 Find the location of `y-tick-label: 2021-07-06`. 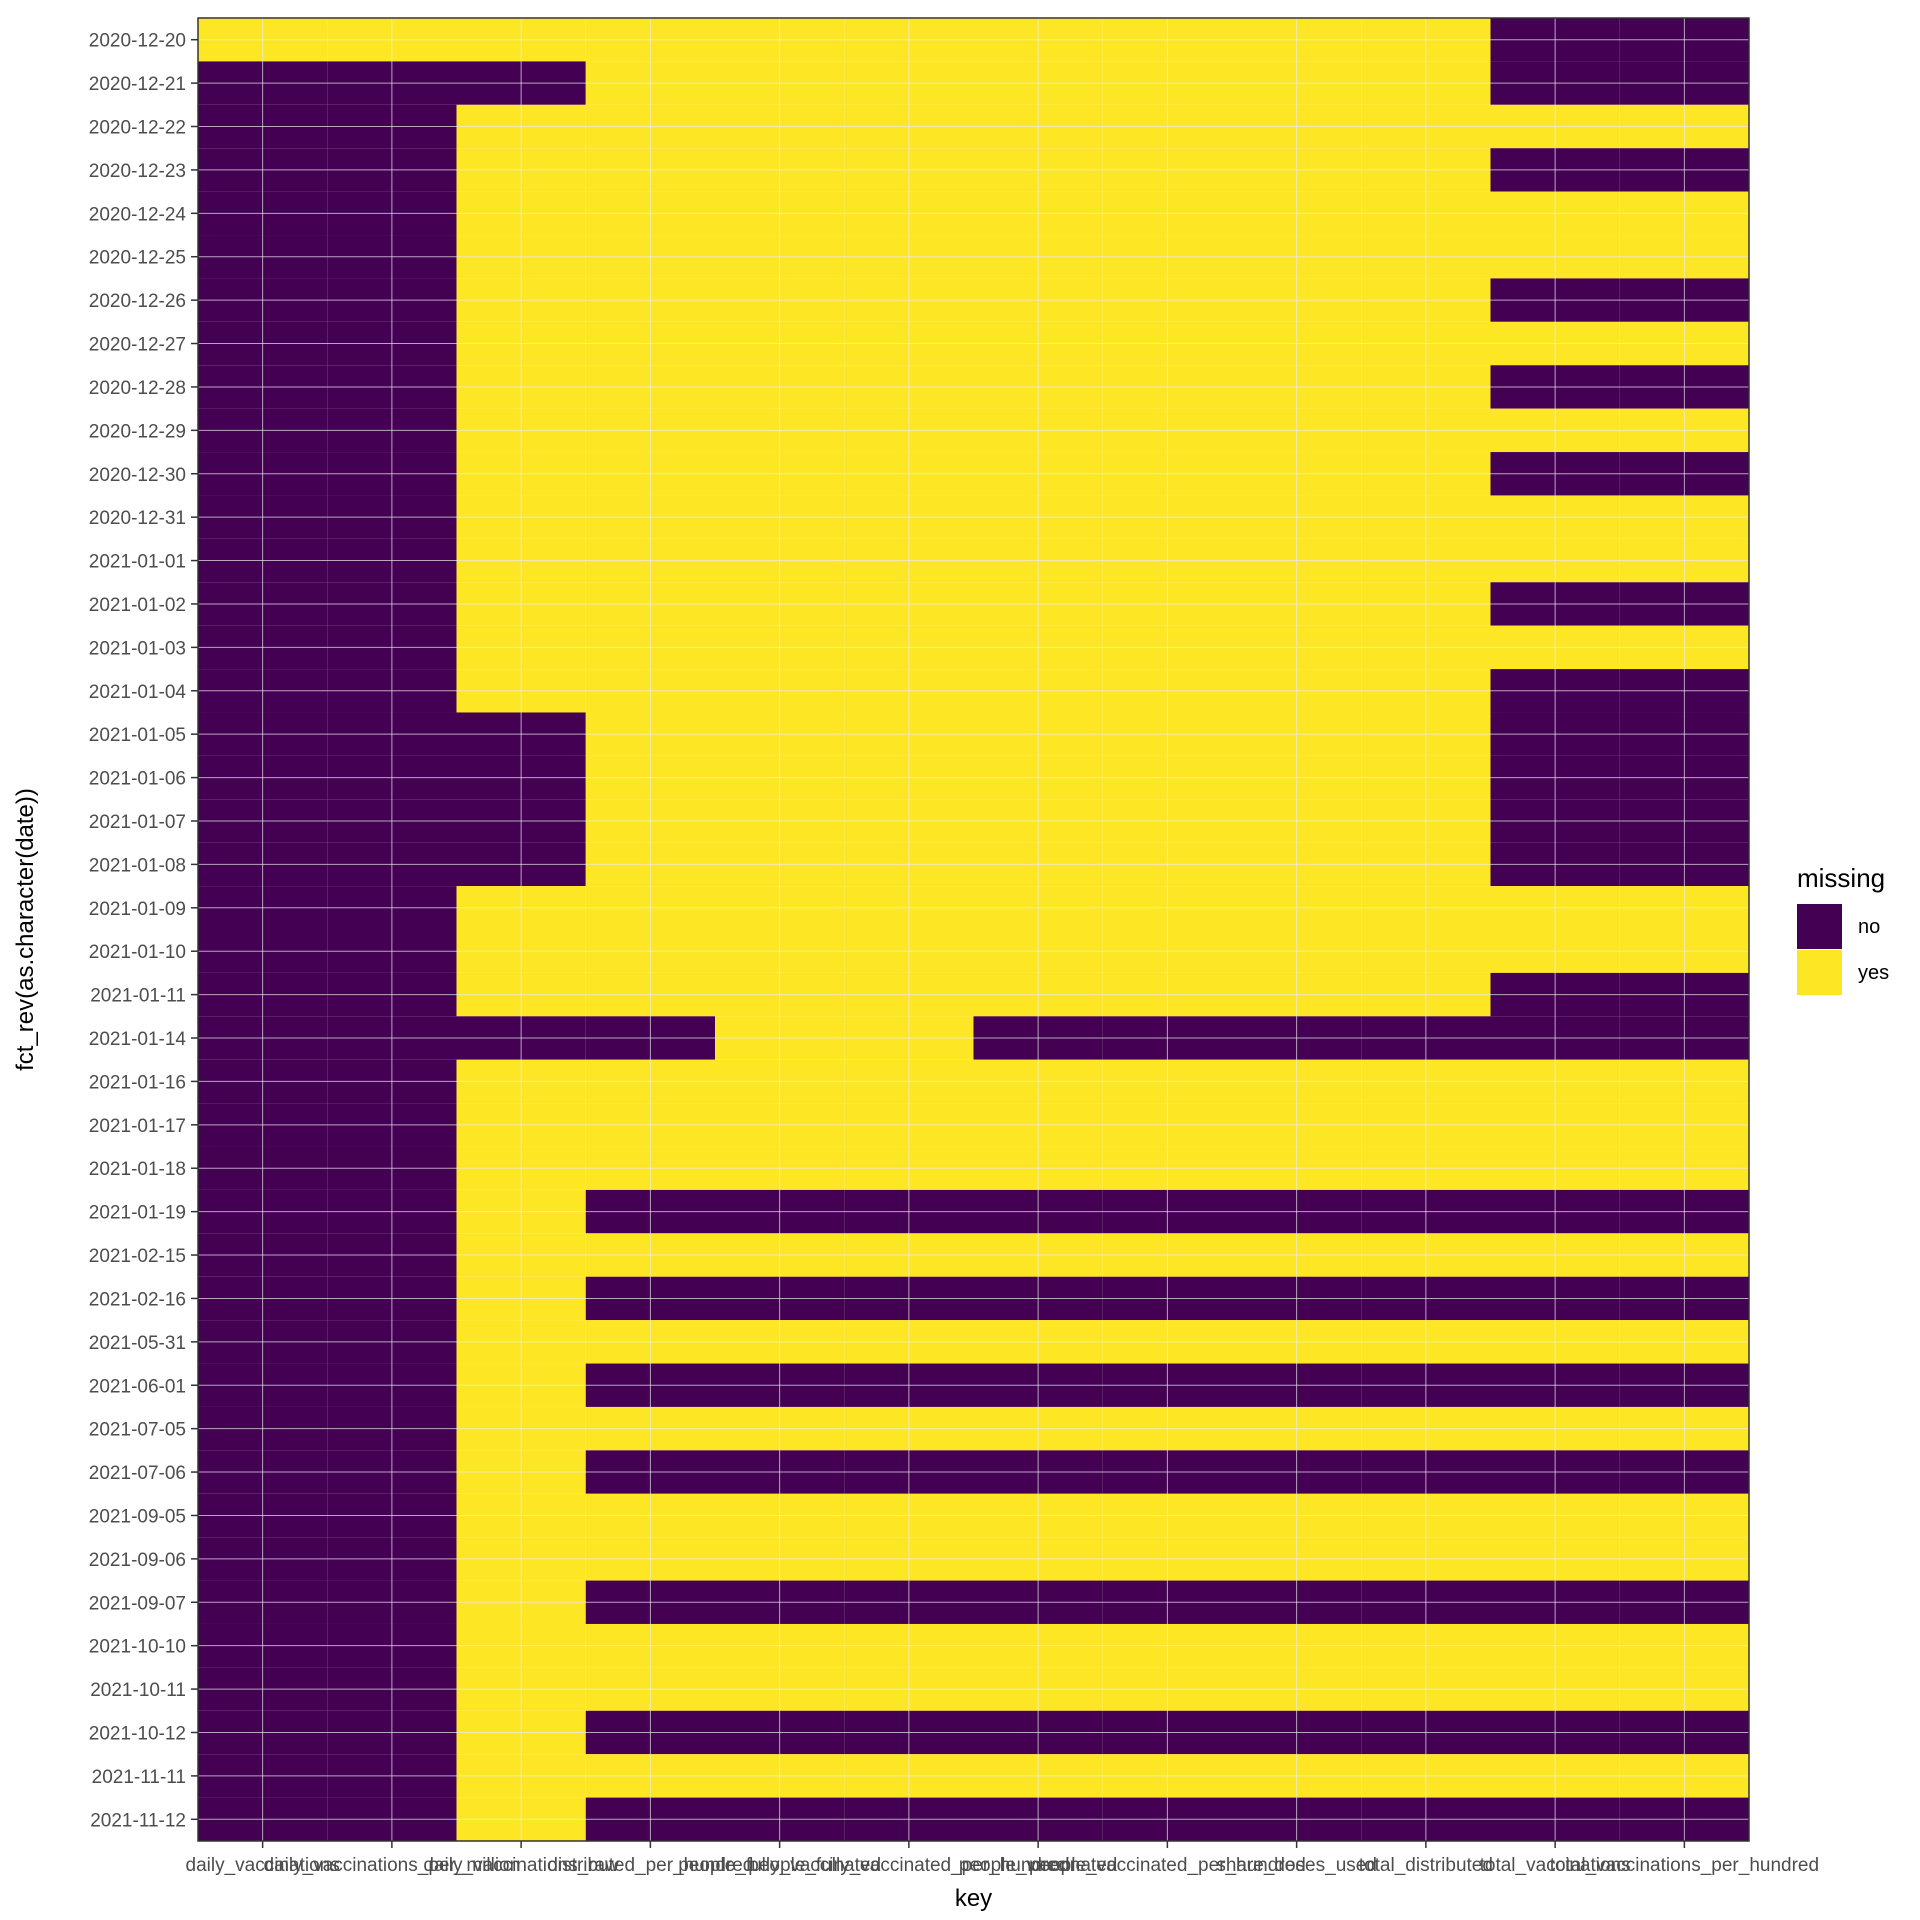

y-tick-label: 2021-07-06 is located at coordinates (137, 1473).